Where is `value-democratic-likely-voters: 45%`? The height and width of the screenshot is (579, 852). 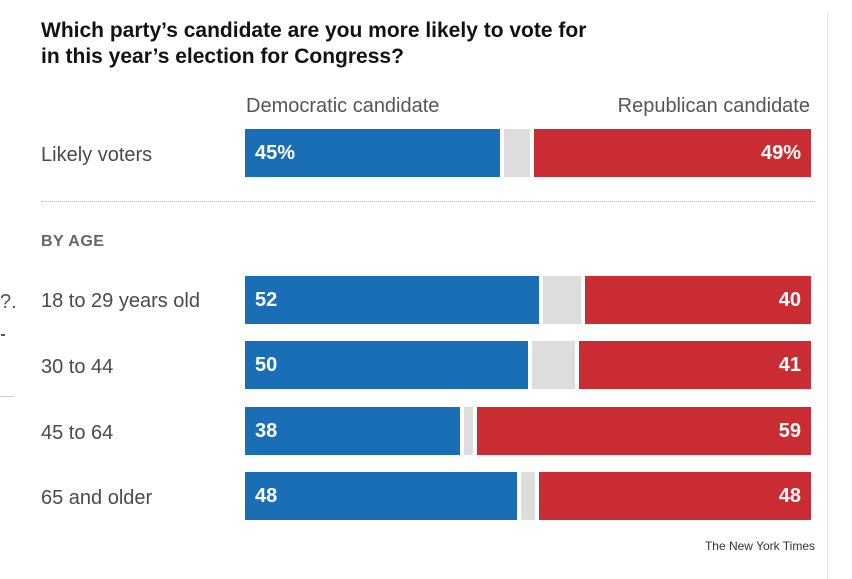 value-democratic-likely-voters: 45% is located at coordinates (275, 153).